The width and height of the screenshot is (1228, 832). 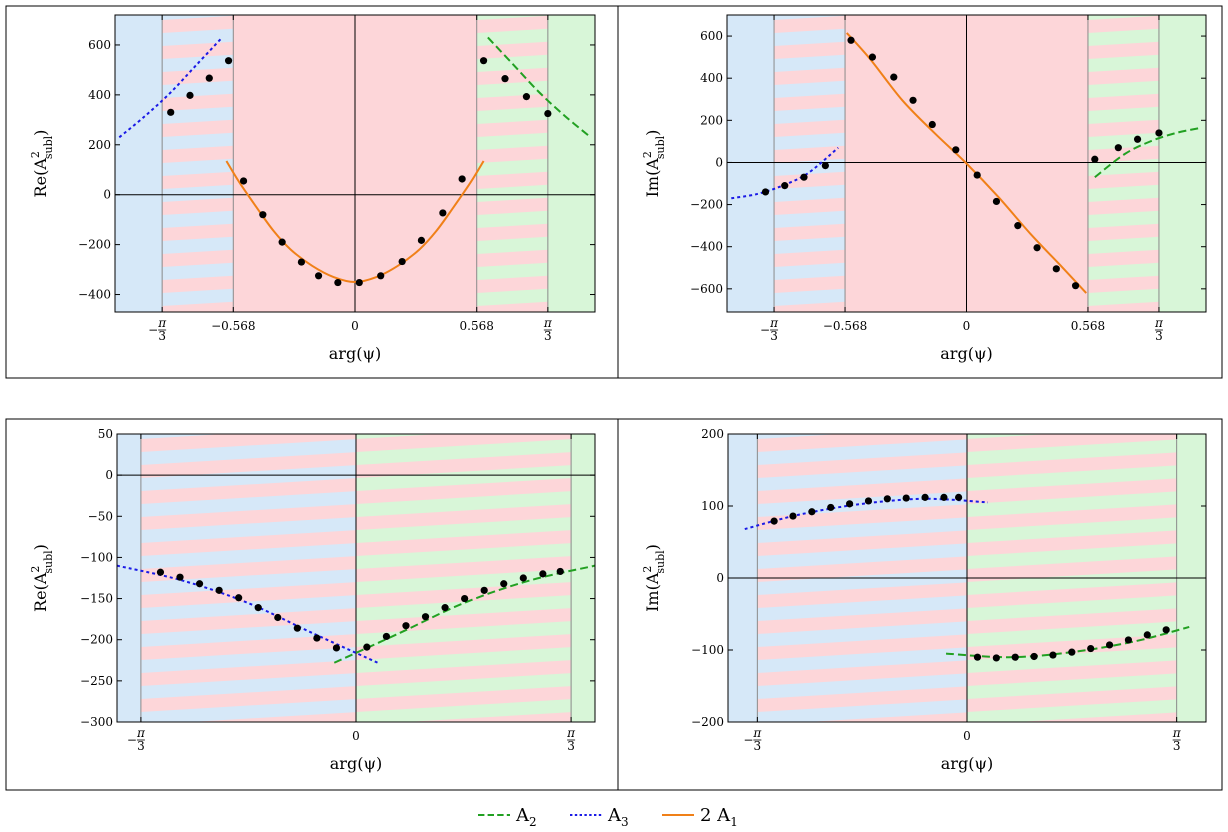 I want to click on x-tick-label-fraction: − π3, so click(x=157, y=329).